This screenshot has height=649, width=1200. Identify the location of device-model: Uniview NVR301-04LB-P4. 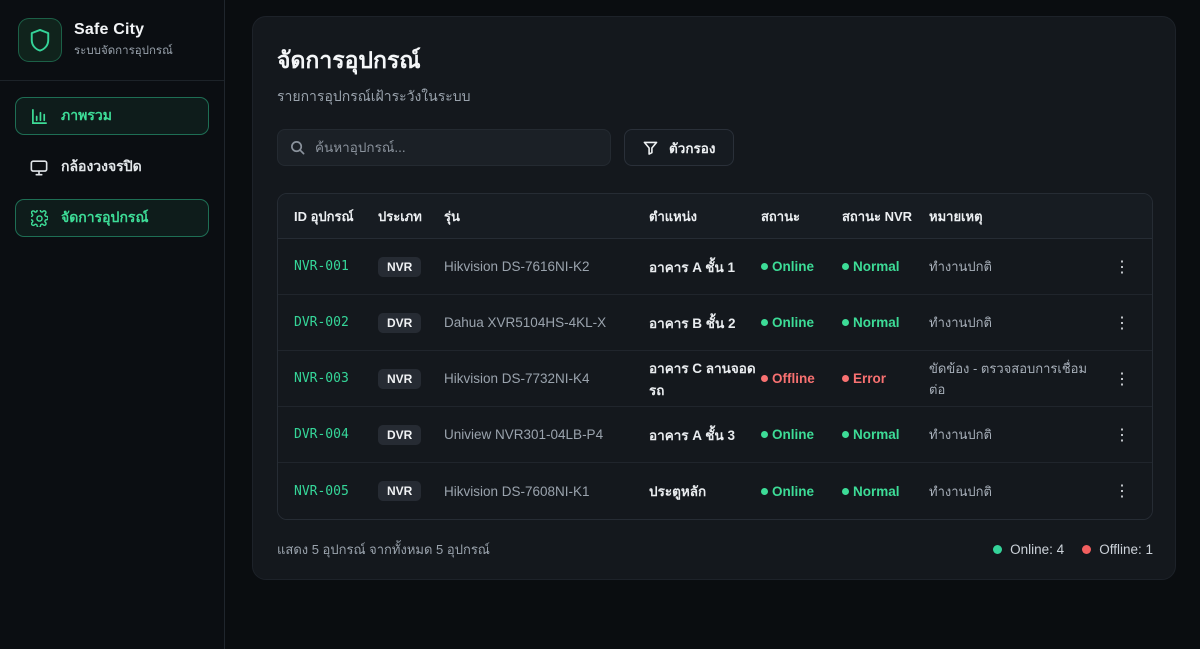
(524, 434).